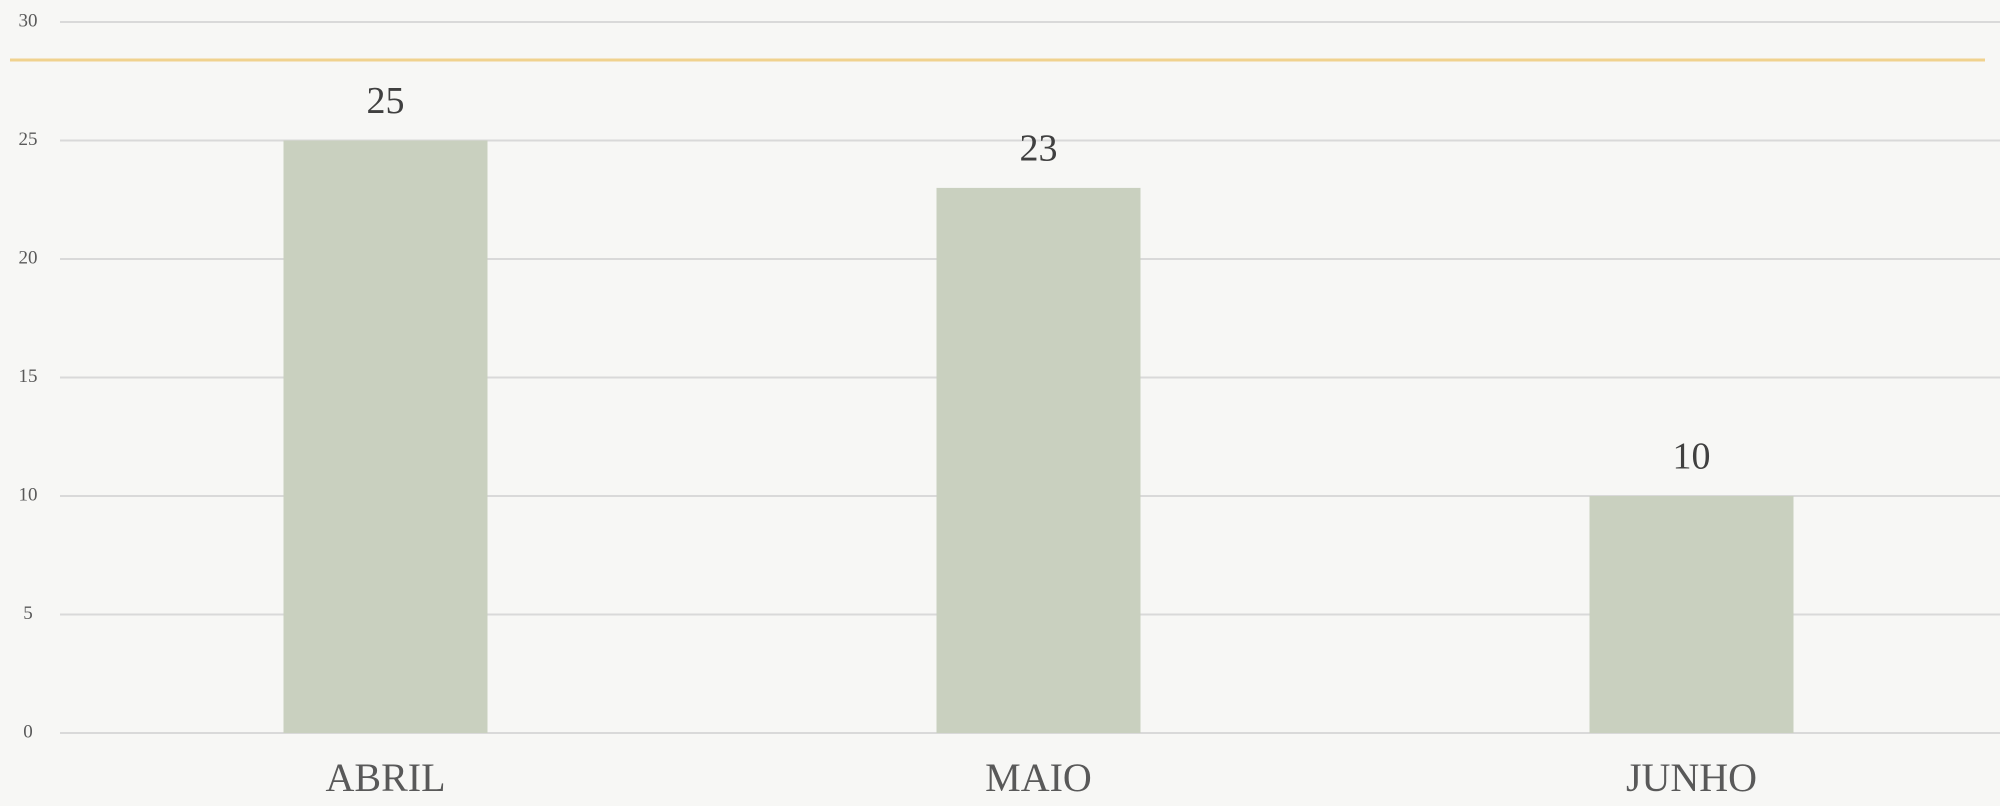 This screenshot has height=806, width=2000. Describe the element at coordinates (28, 20) in the screenshot. I see `y-tick-label: 30` at that location.